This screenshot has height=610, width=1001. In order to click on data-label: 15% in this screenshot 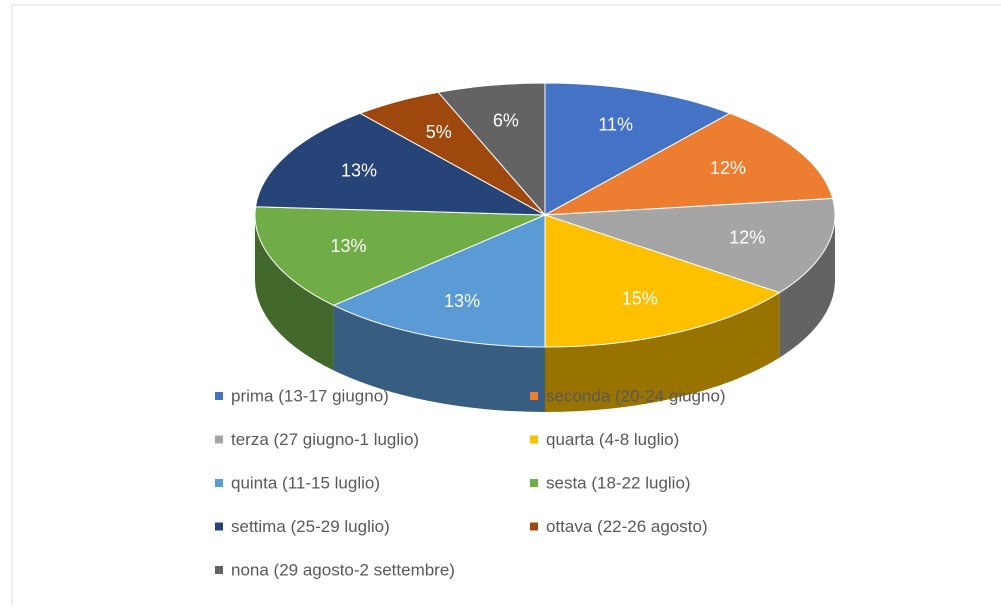, I will do `click(640, 298)`.